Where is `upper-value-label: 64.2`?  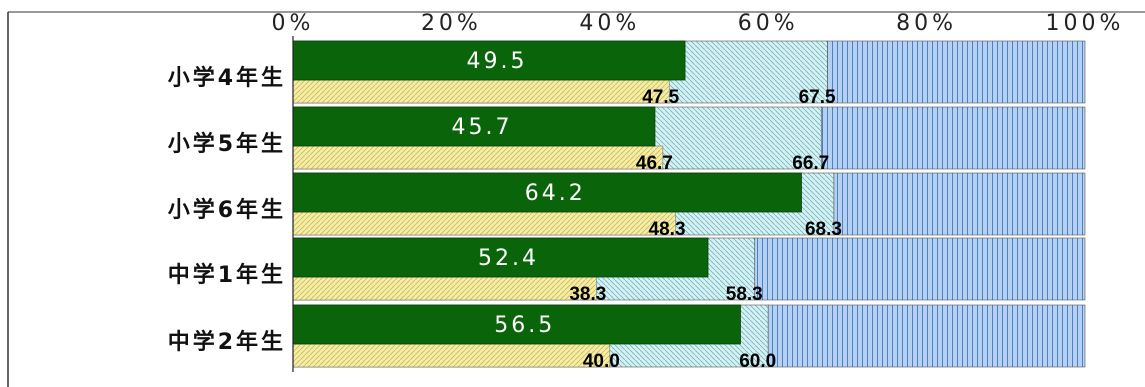
upper-value-label: 64.2 is located at coordinates (555, 193).